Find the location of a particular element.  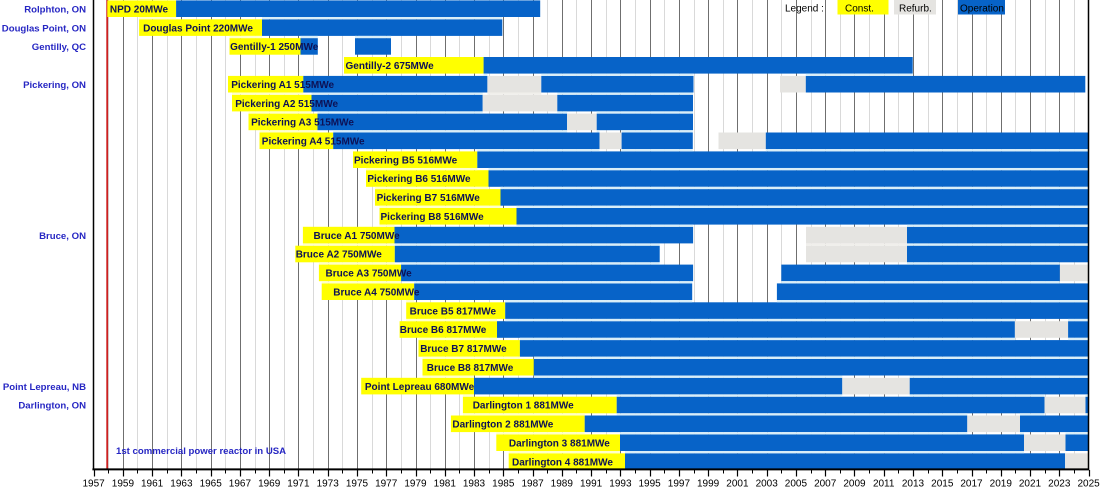

svg-text: 1963 is located at coordinates (181, 484).